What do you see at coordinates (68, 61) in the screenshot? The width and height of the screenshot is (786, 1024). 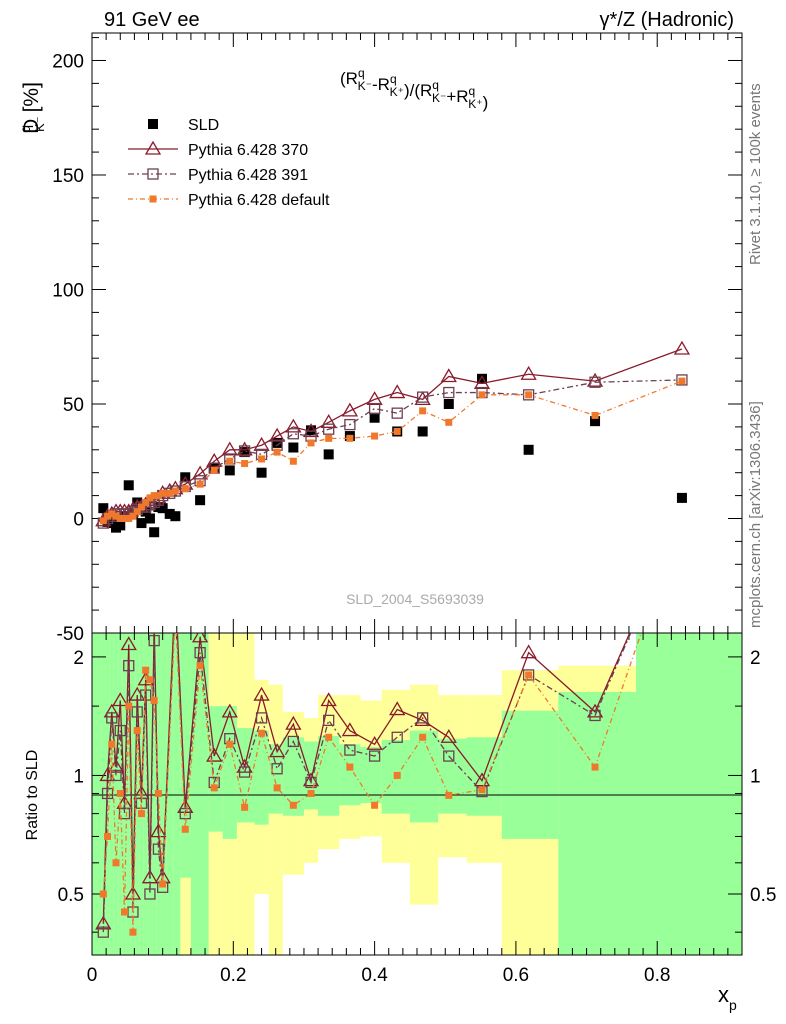 I see `main-ytick-label: 200` at bounding box center [68, 61].